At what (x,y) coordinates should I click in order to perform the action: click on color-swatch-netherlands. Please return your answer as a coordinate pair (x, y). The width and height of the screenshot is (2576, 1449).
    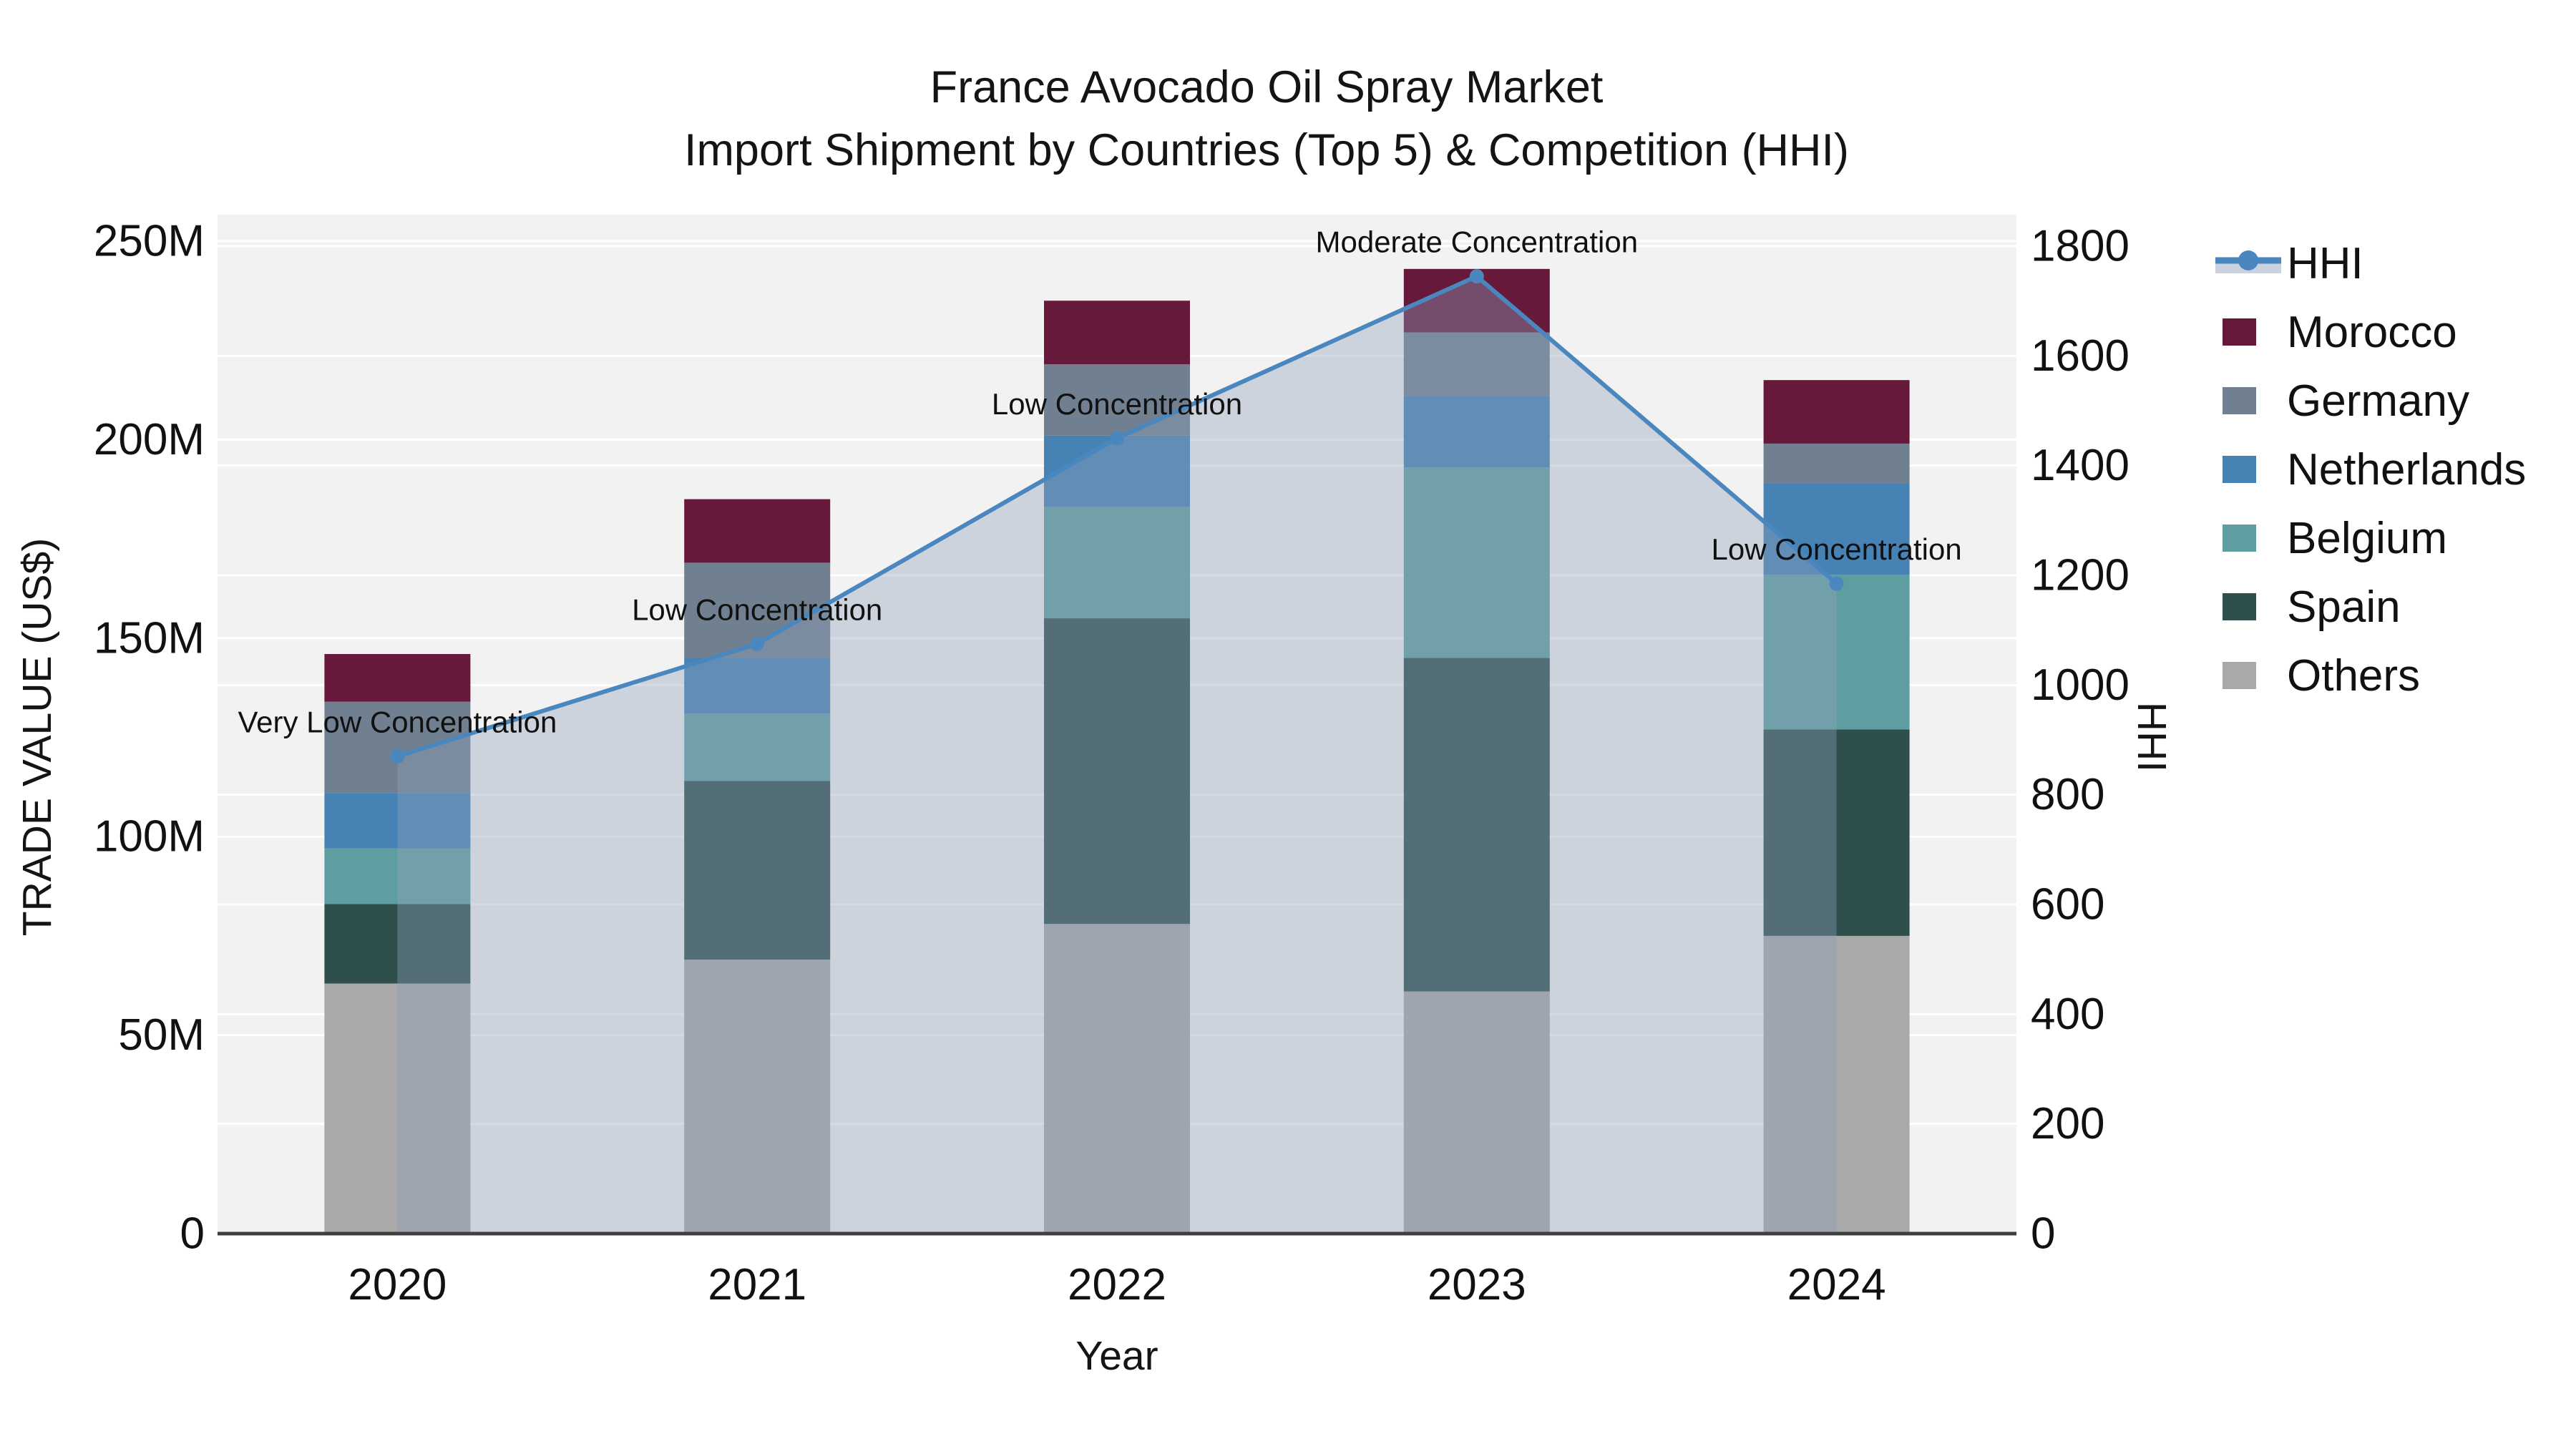
    Looking at the image, I should click on (2239, 469).